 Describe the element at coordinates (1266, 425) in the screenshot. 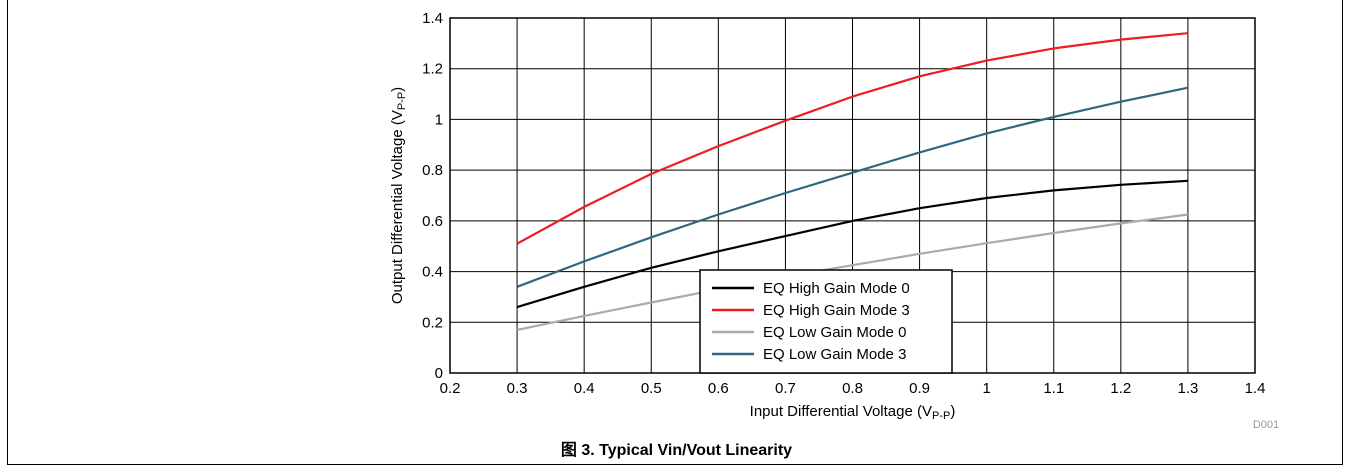

I see `figure-code: D001` at that location.